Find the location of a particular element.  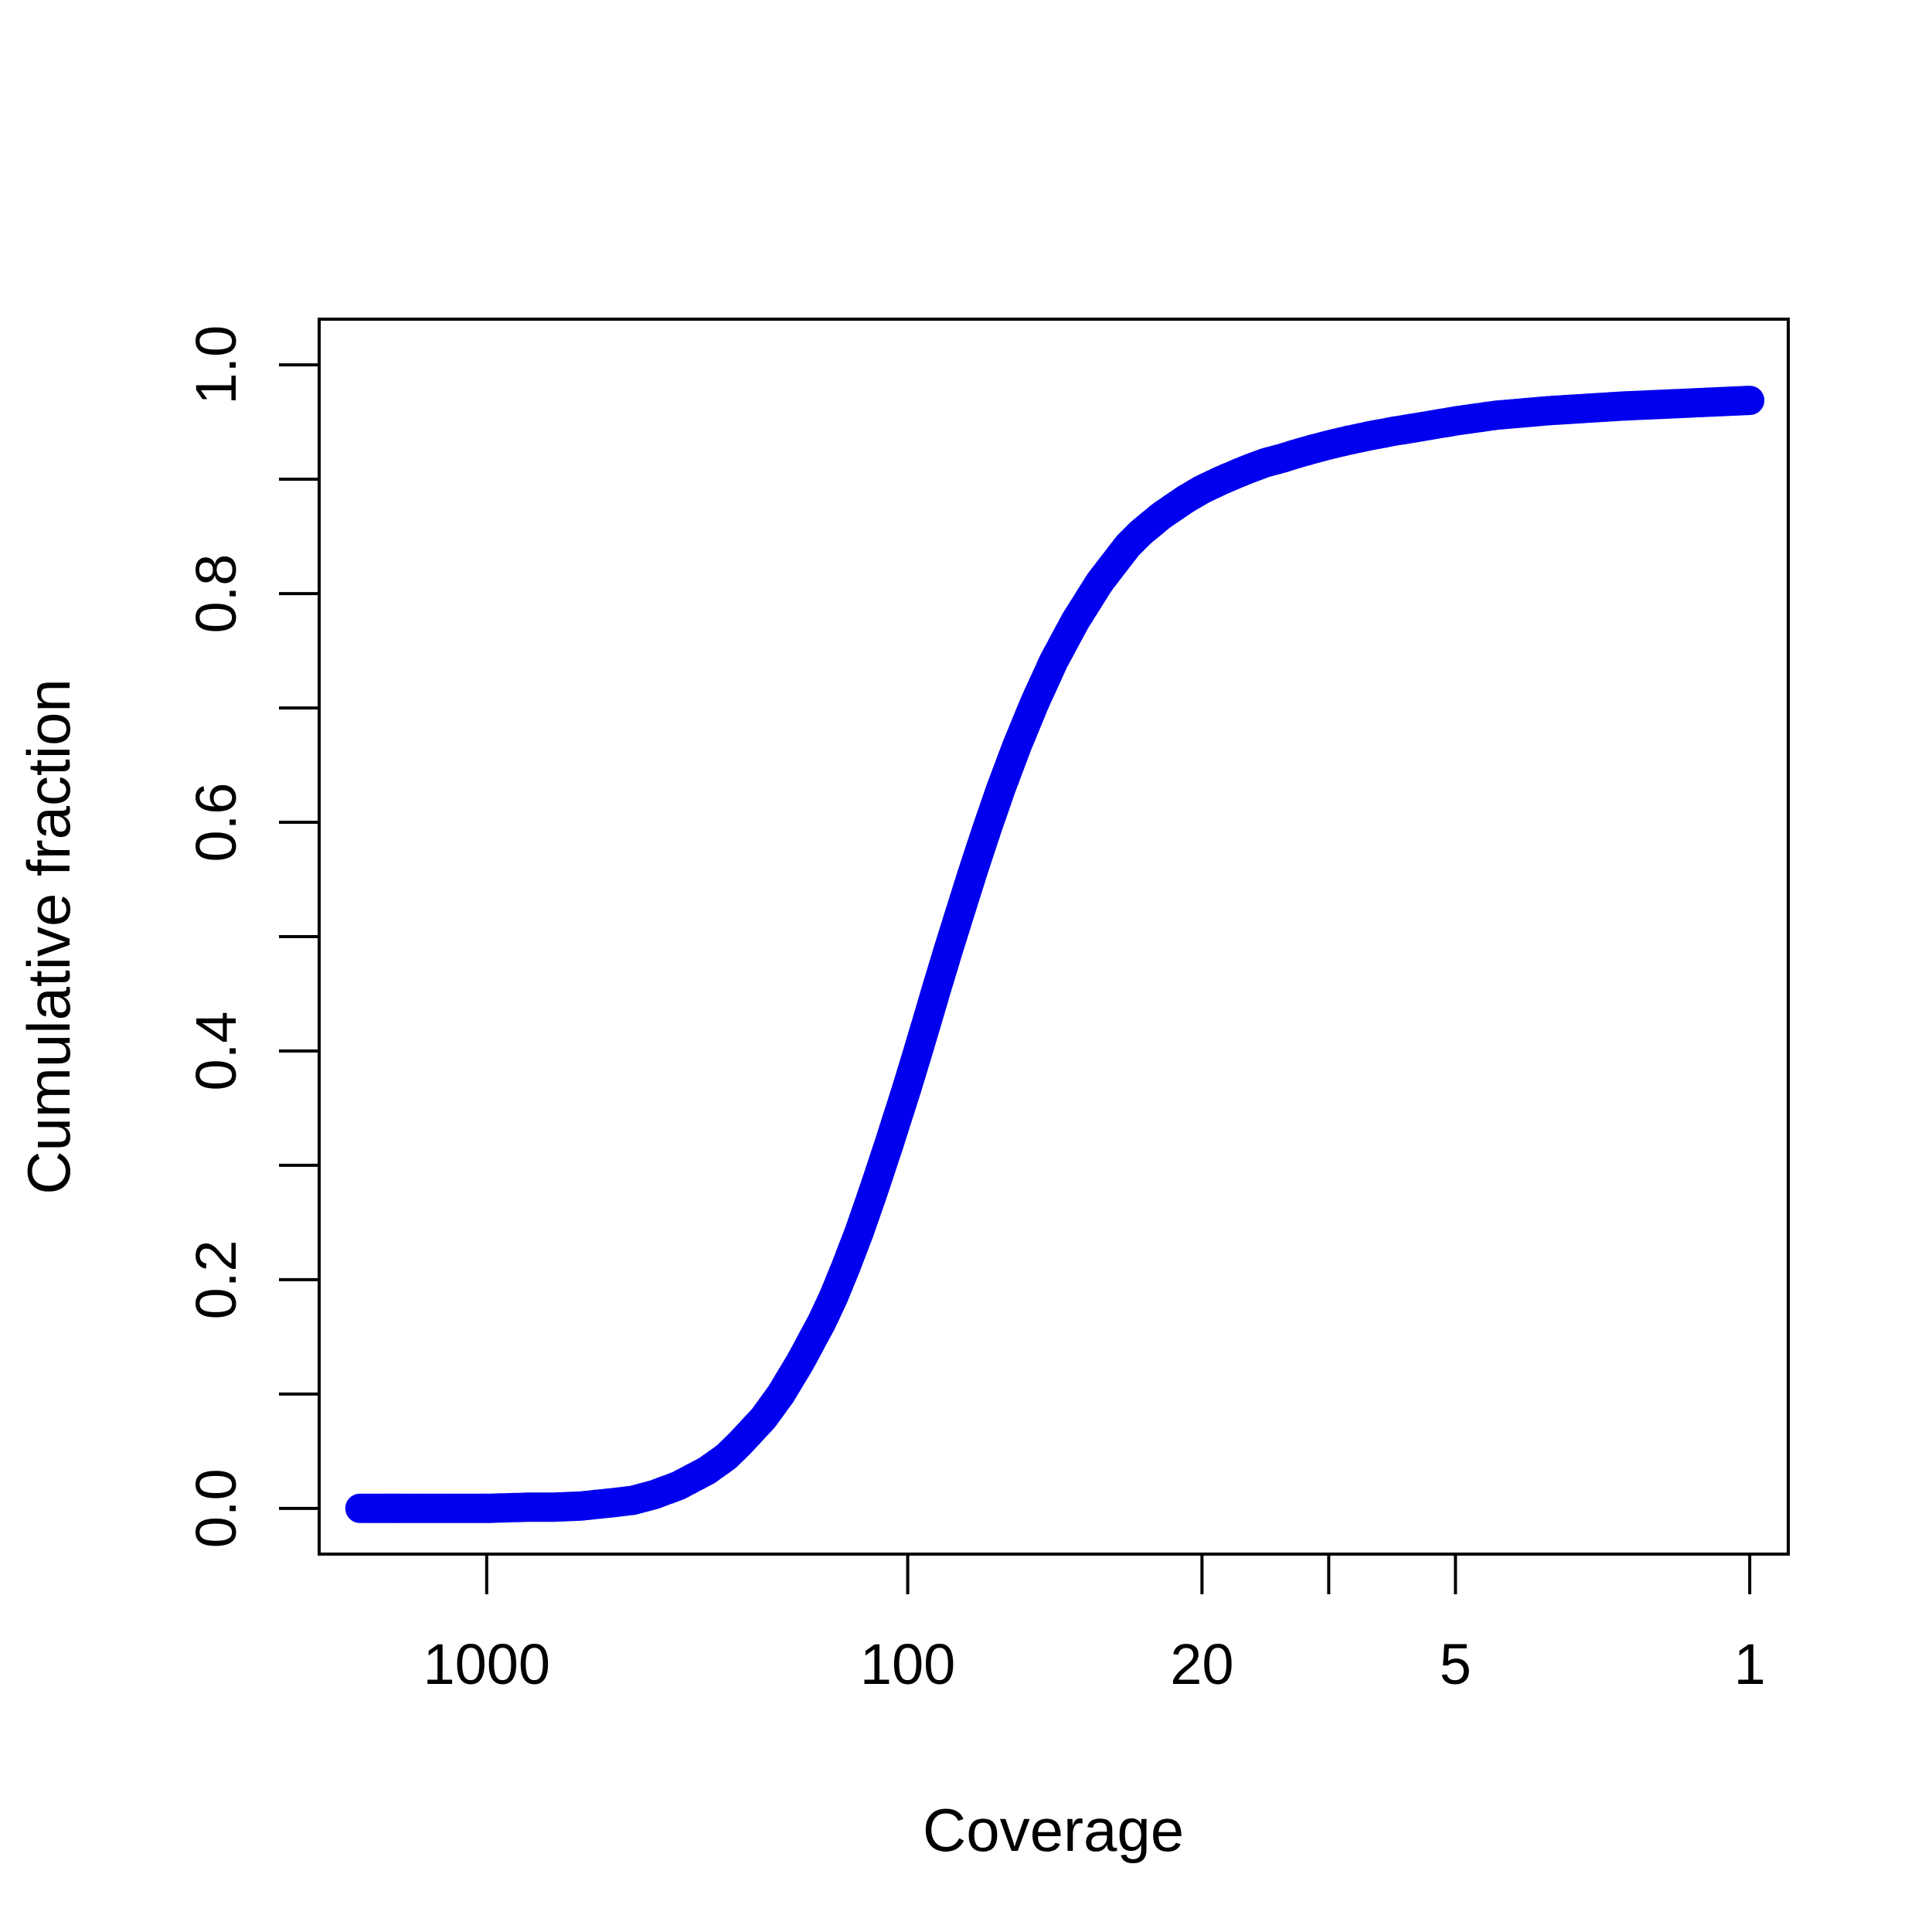

x-tick-label: 20 is located at coordinates (1201, 1664).